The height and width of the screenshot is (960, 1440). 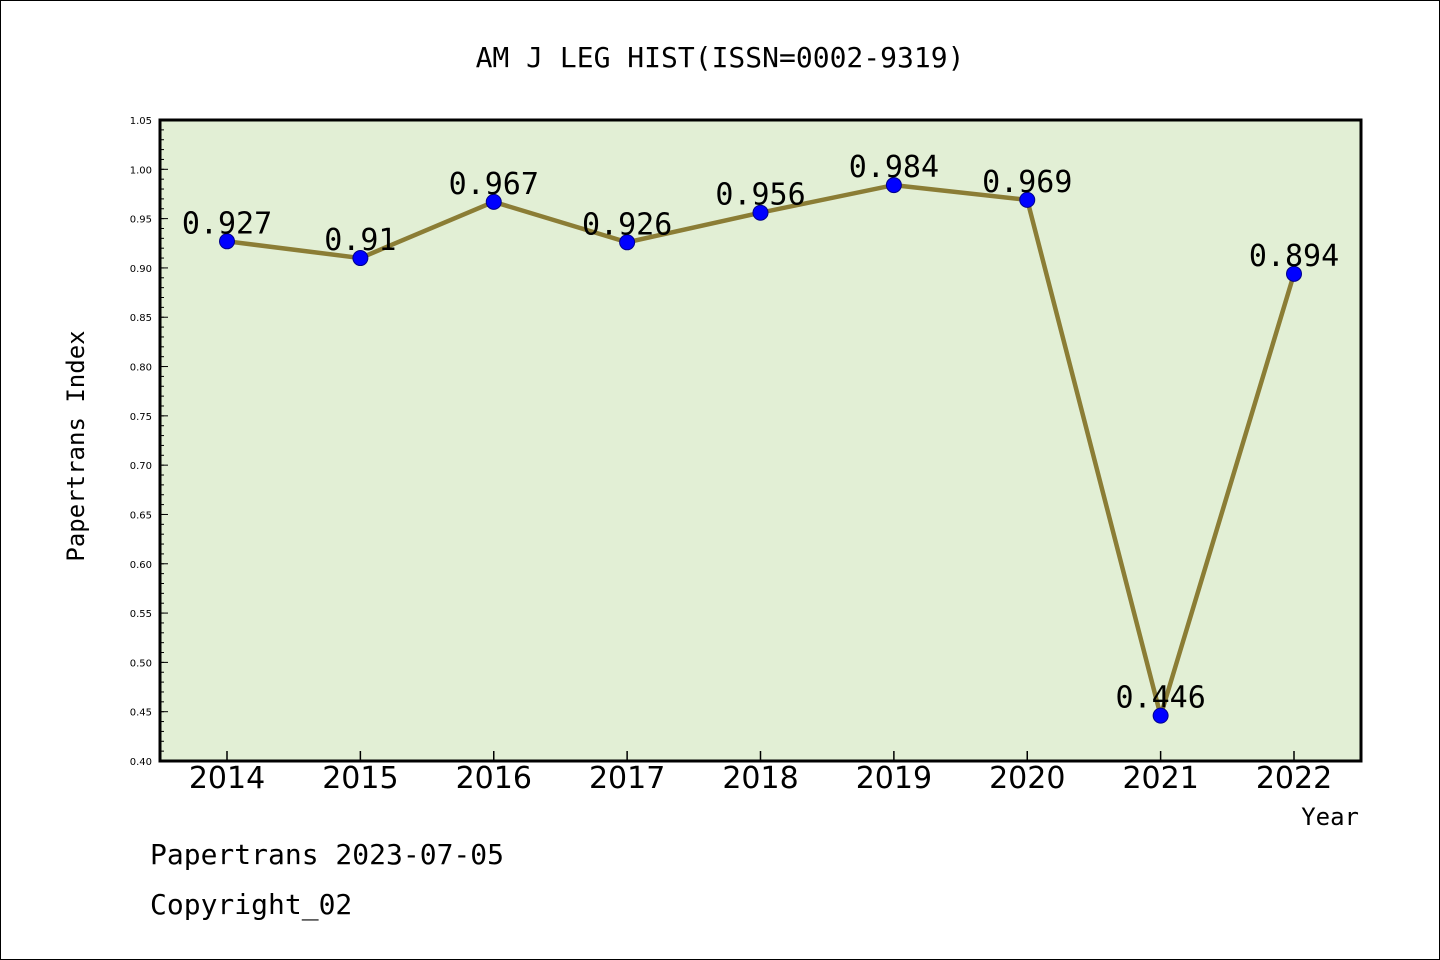 I want to click on x-axis-label: Year, so click(x=1330, y=817).